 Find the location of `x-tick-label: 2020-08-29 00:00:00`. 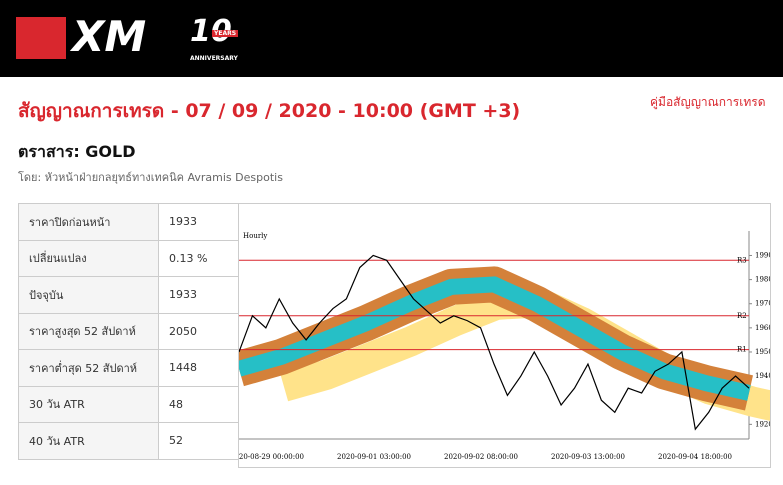

x-tick-label: 2020-08-29 00:00:00 is located at coordinates (271, 457).